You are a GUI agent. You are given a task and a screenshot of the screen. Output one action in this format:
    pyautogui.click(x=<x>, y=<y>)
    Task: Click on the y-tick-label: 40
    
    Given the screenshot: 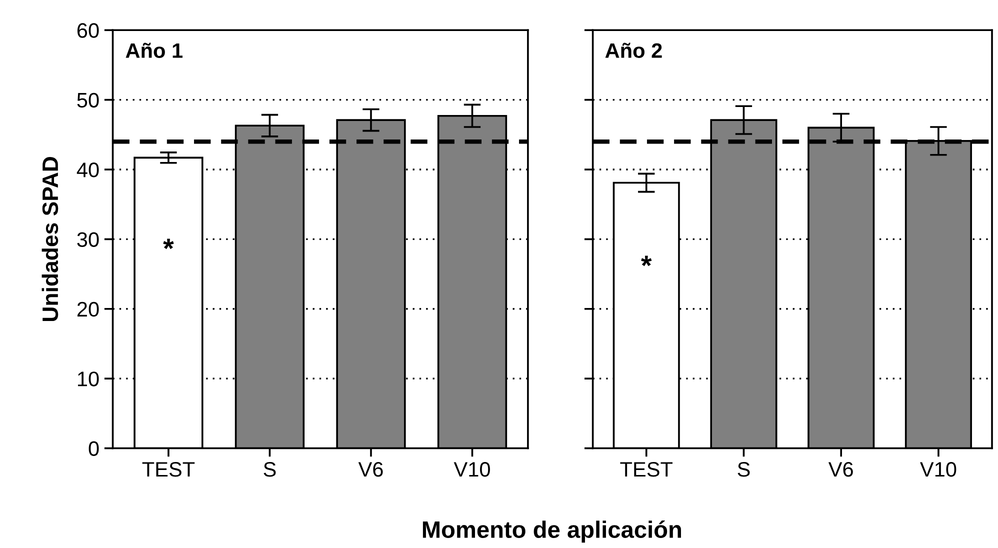 What is the action you would take?
    pyautogui.click(x=87, y=170)
    